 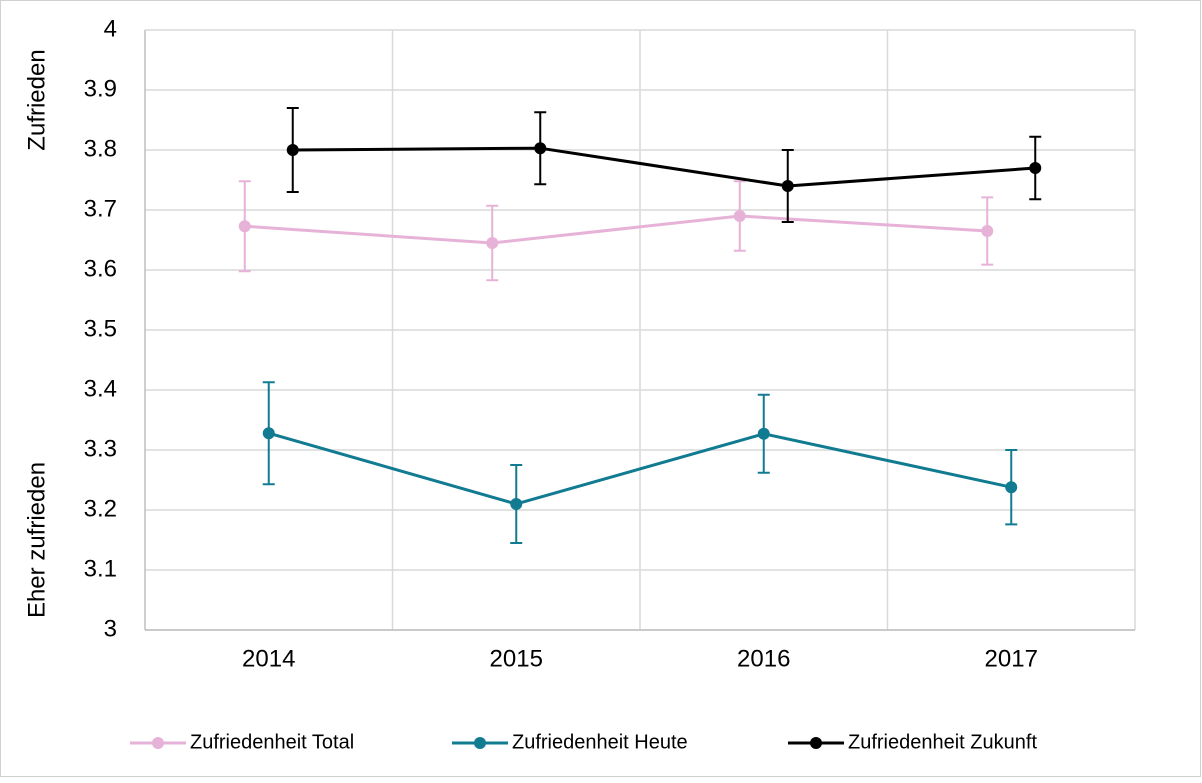 I want to click on y-tick-label: 4, so click(x=110, y=28).